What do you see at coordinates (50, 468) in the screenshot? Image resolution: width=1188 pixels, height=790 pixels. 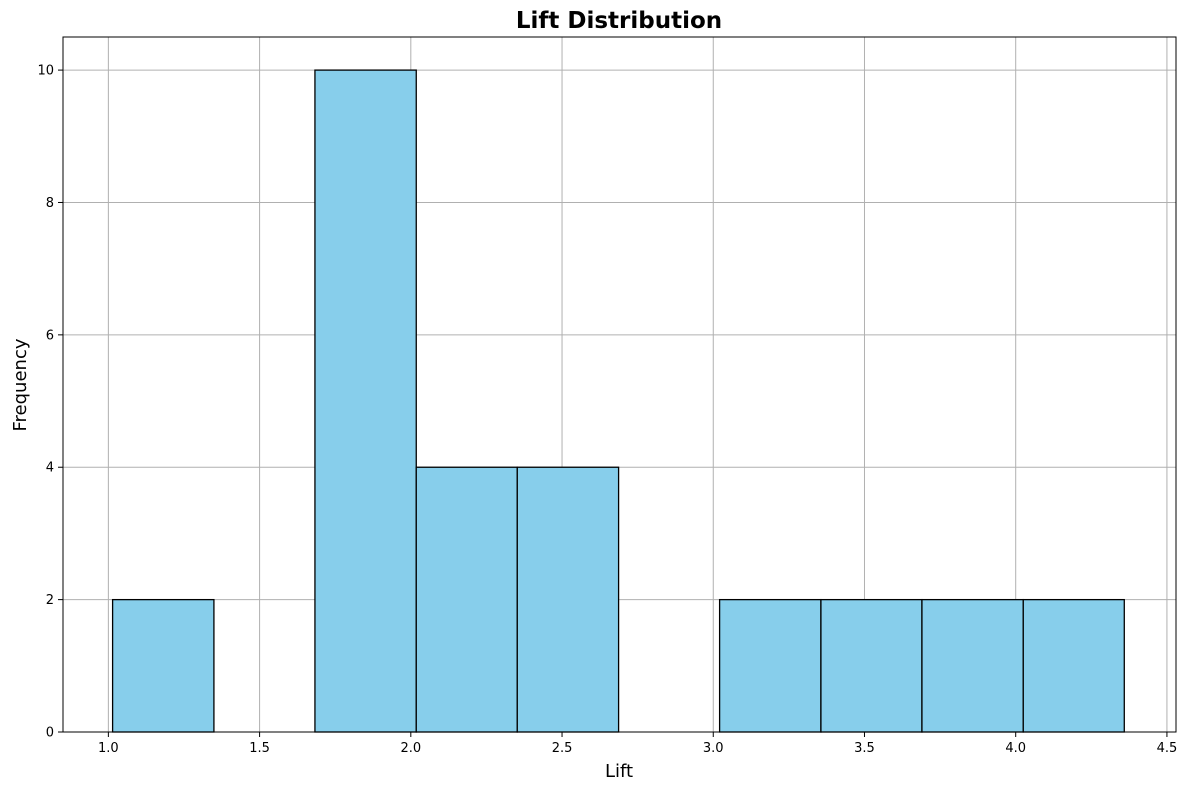 I see `y-tick-label: 4` at bounding box center [50, 468].